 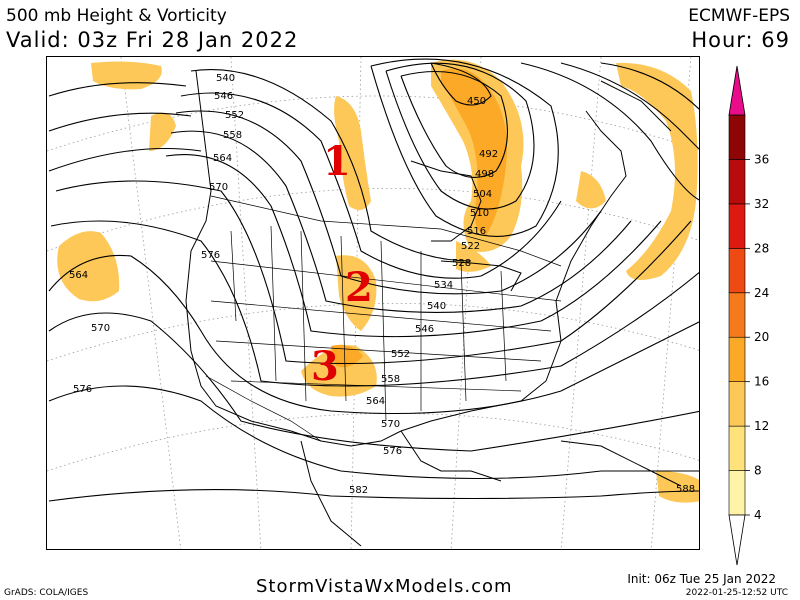 I want to click on site-name: StormVistaWxModels.com, so click(x=384, y=586).